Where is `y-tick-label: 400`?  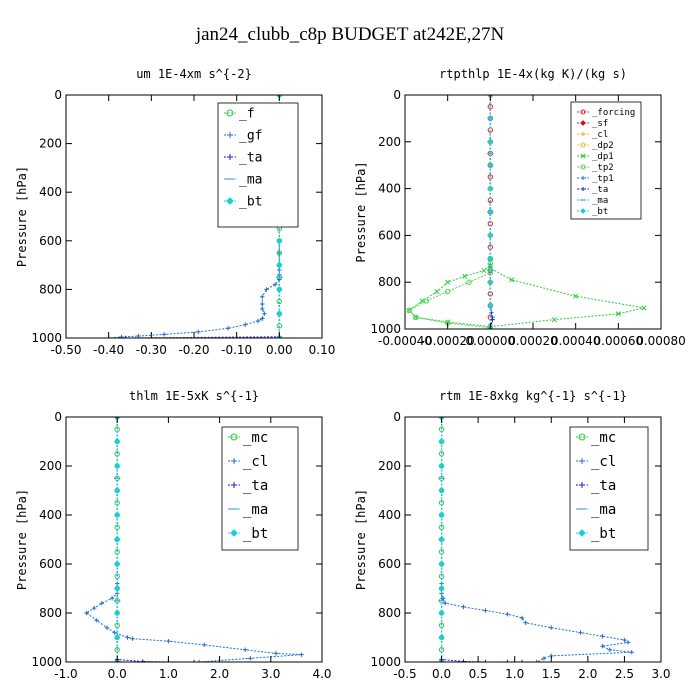 y-tick-label: 400 is located at coordinates (389, 515).